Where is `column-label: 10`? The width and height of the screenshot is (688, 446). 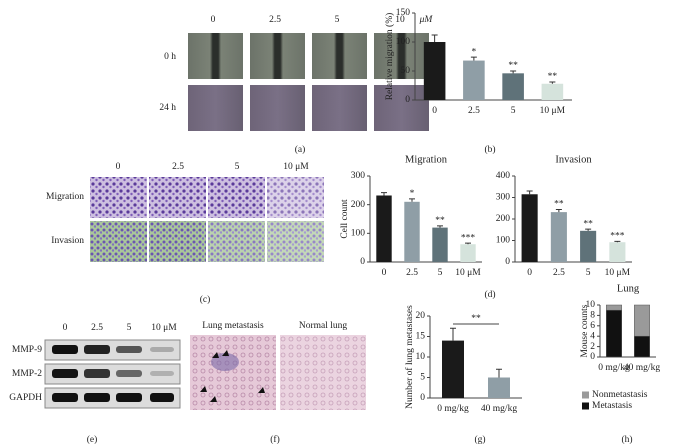
column-label: 10 is located at coordinates (400, 20).